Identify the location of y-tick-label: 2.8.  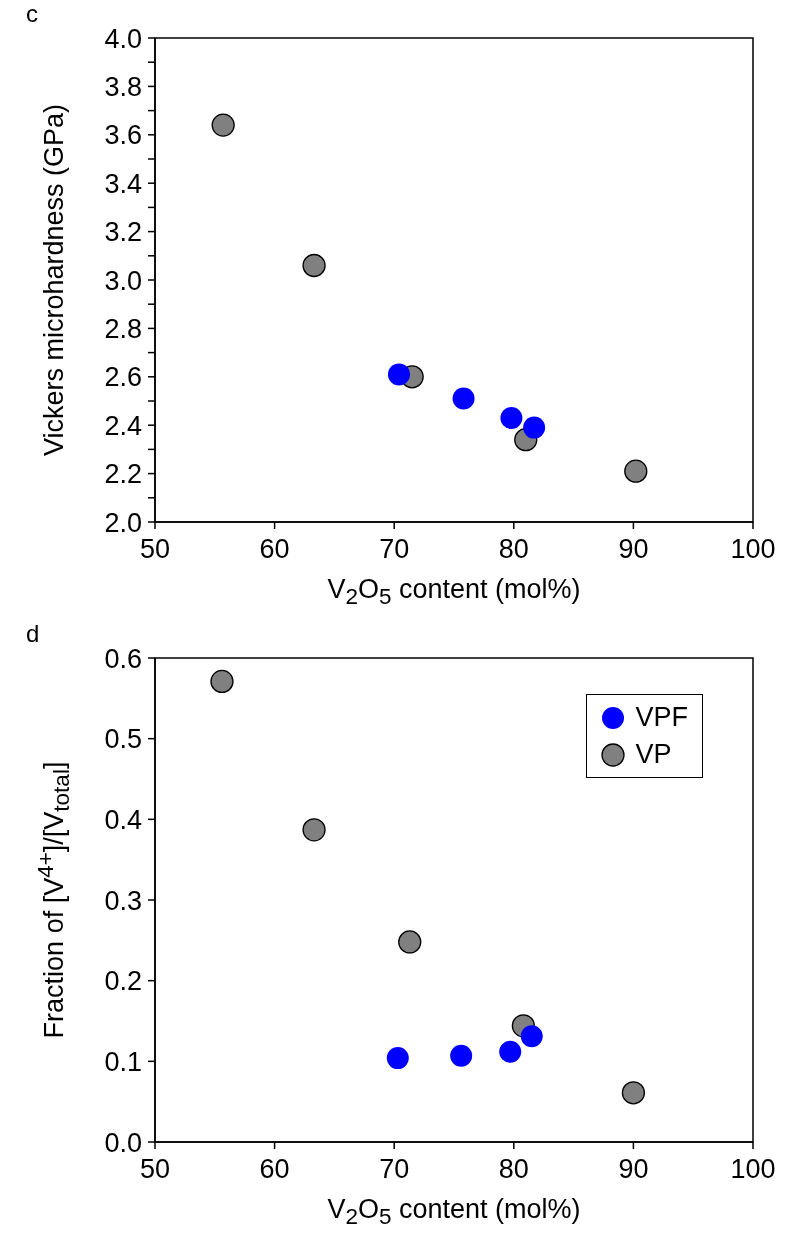
(123, 328).